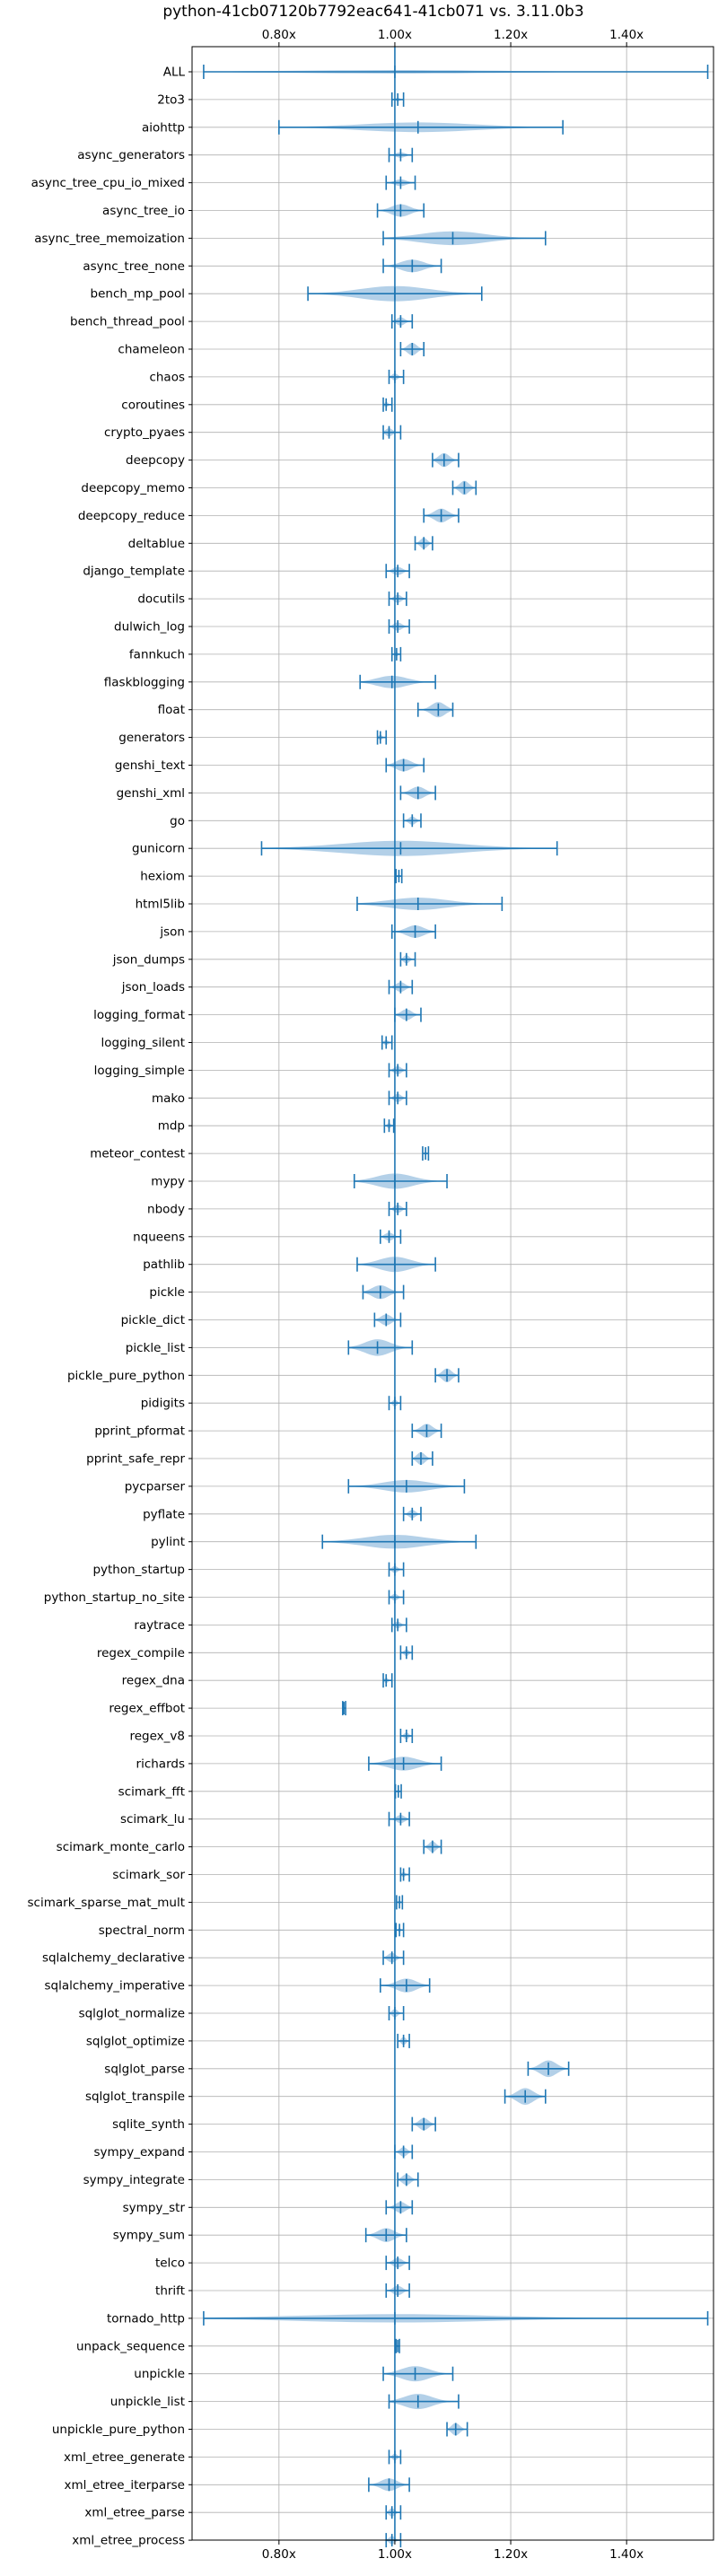  Describe the element at coordinates (143, 1043) in the screenshot. I see `benchmark-label: logging_silent` at that location.